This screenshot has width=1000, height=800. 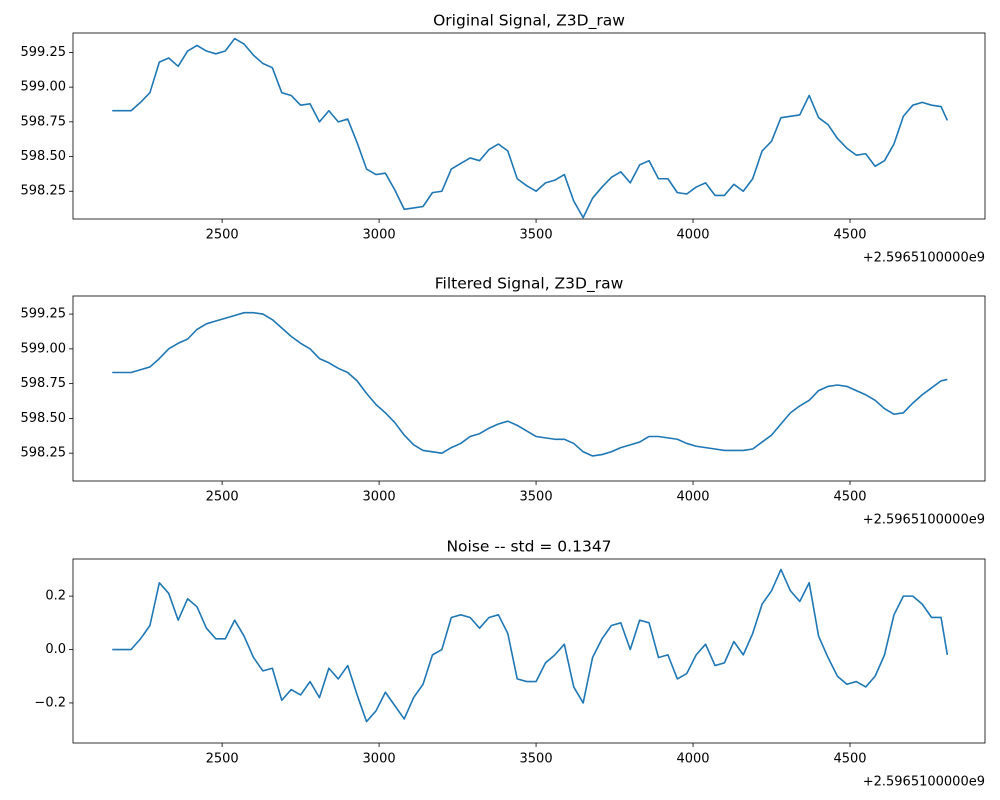 I want to click on y-tick-label: −0.2, so click(x=50, y=702).